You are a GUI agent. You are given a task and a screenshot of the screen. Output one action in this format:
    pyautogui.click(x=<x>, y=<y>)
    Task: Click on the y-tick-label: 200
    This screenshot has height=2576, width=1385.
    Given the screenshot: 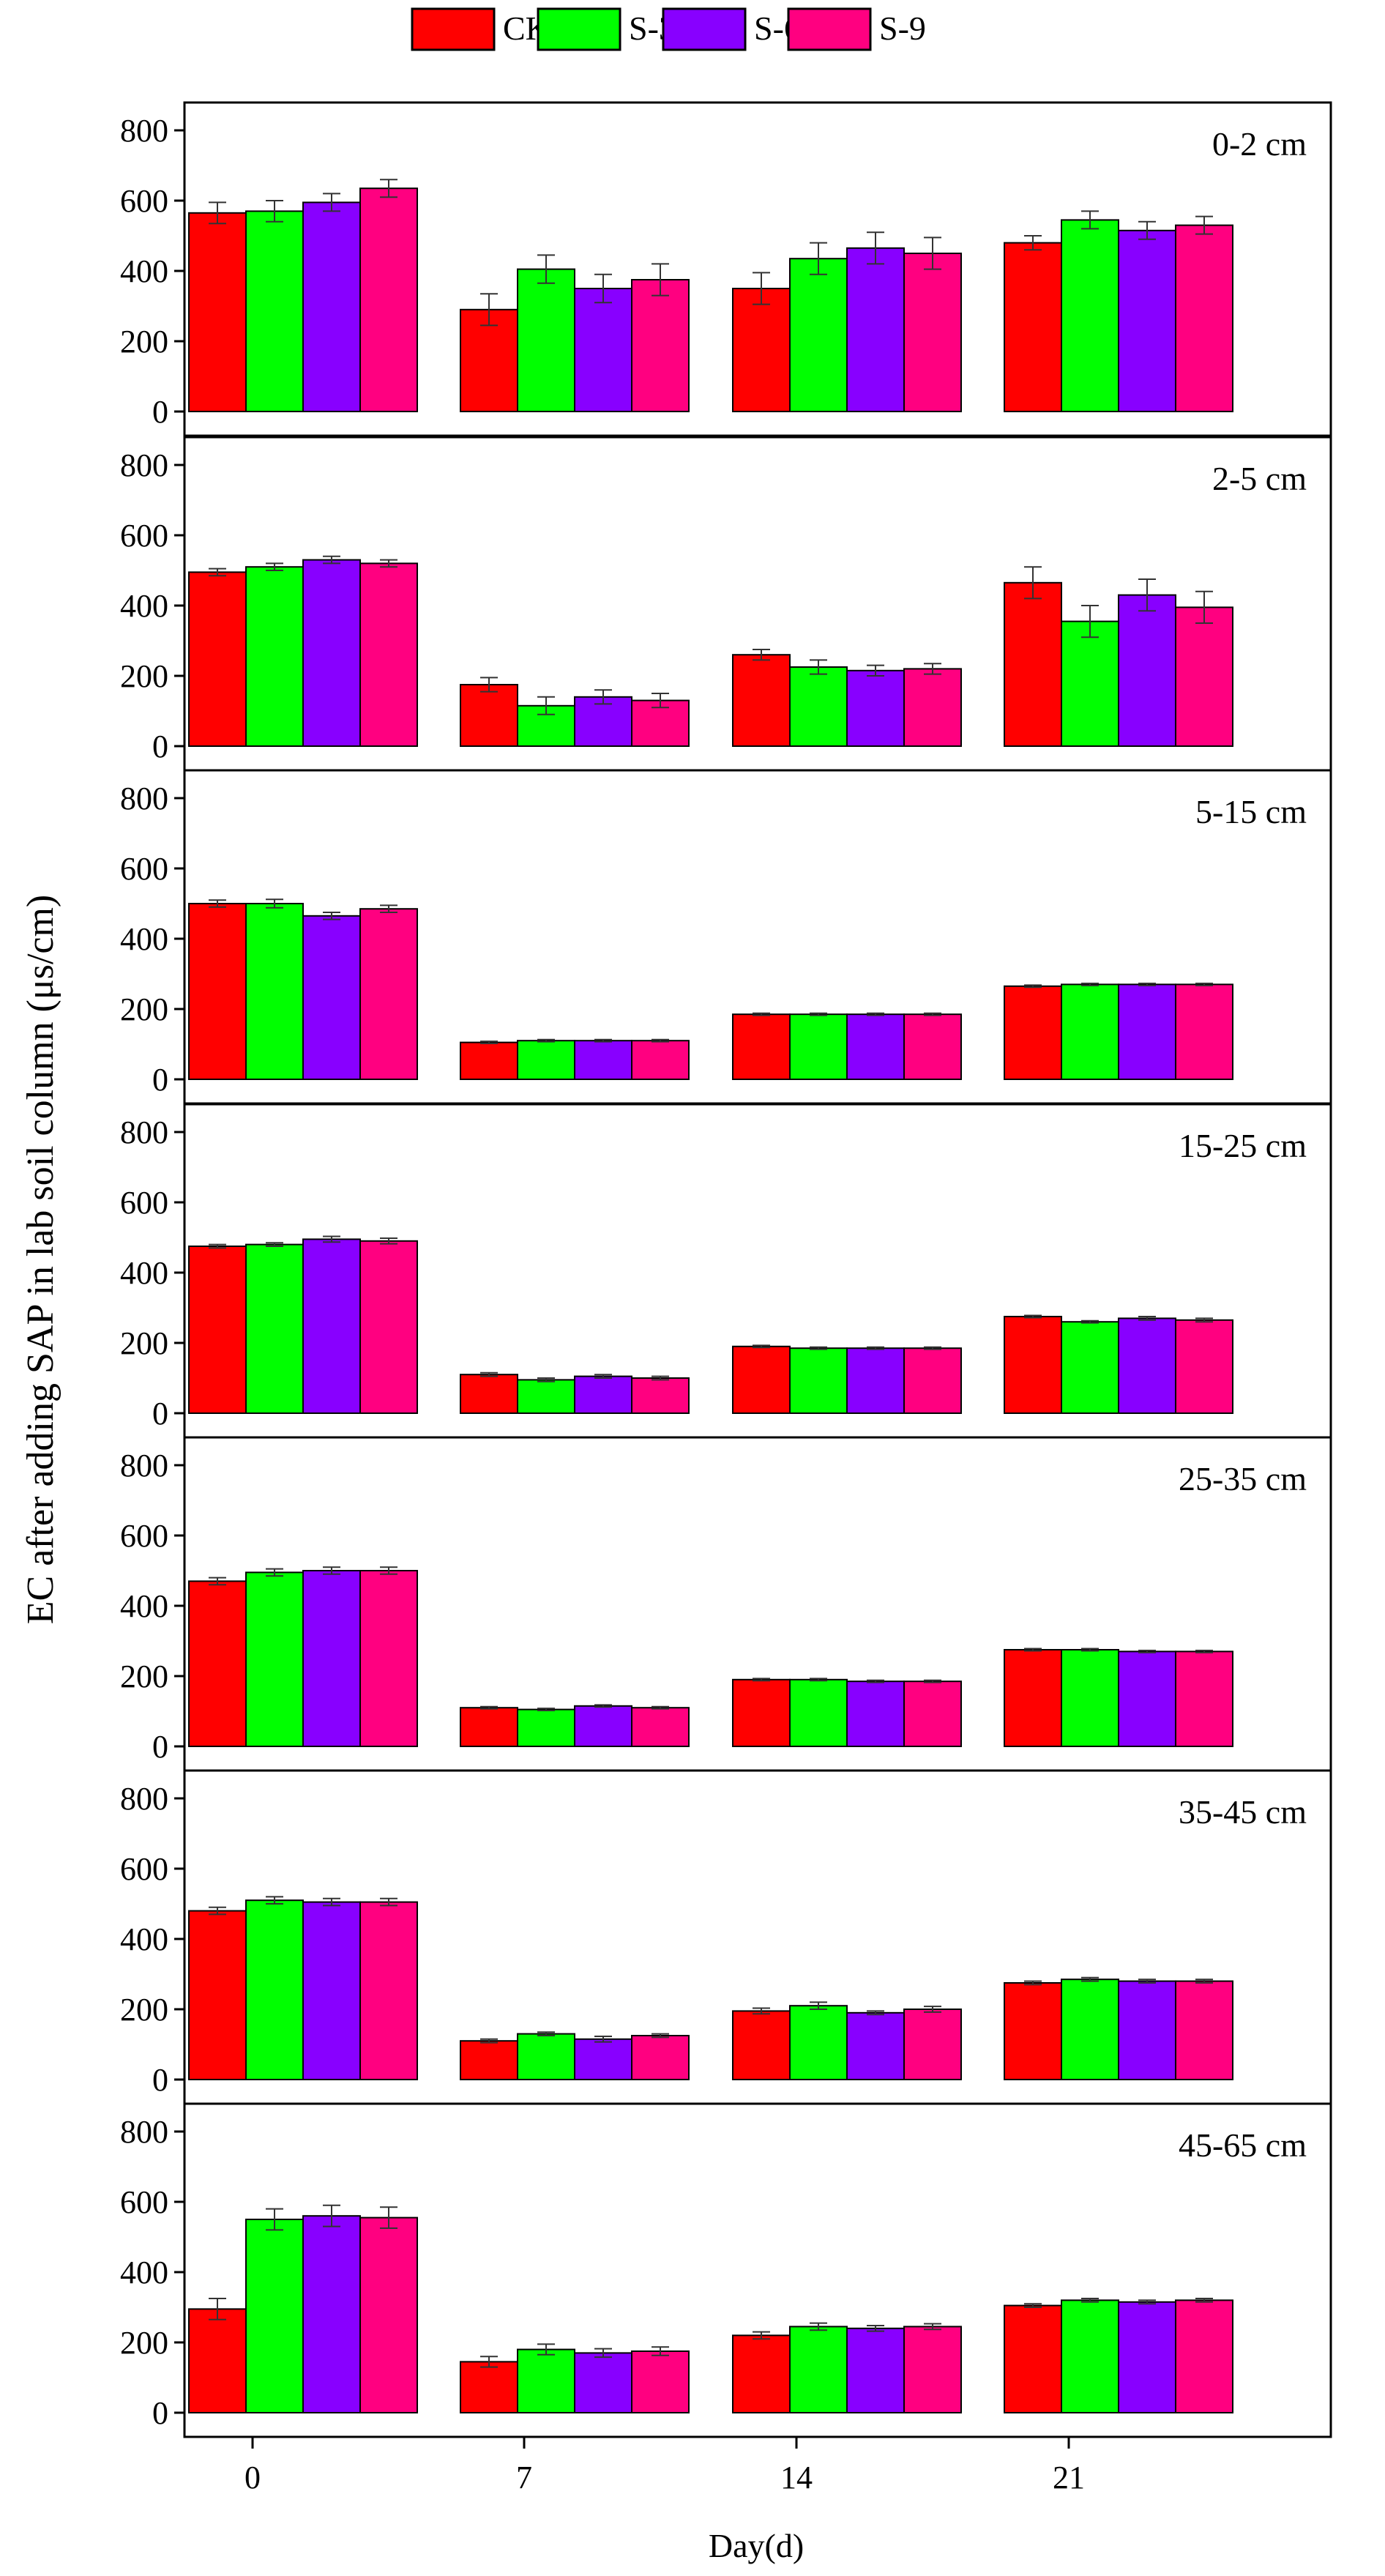 What is the action you would take?
    pyautogui.click(x=144, y=1009)
    